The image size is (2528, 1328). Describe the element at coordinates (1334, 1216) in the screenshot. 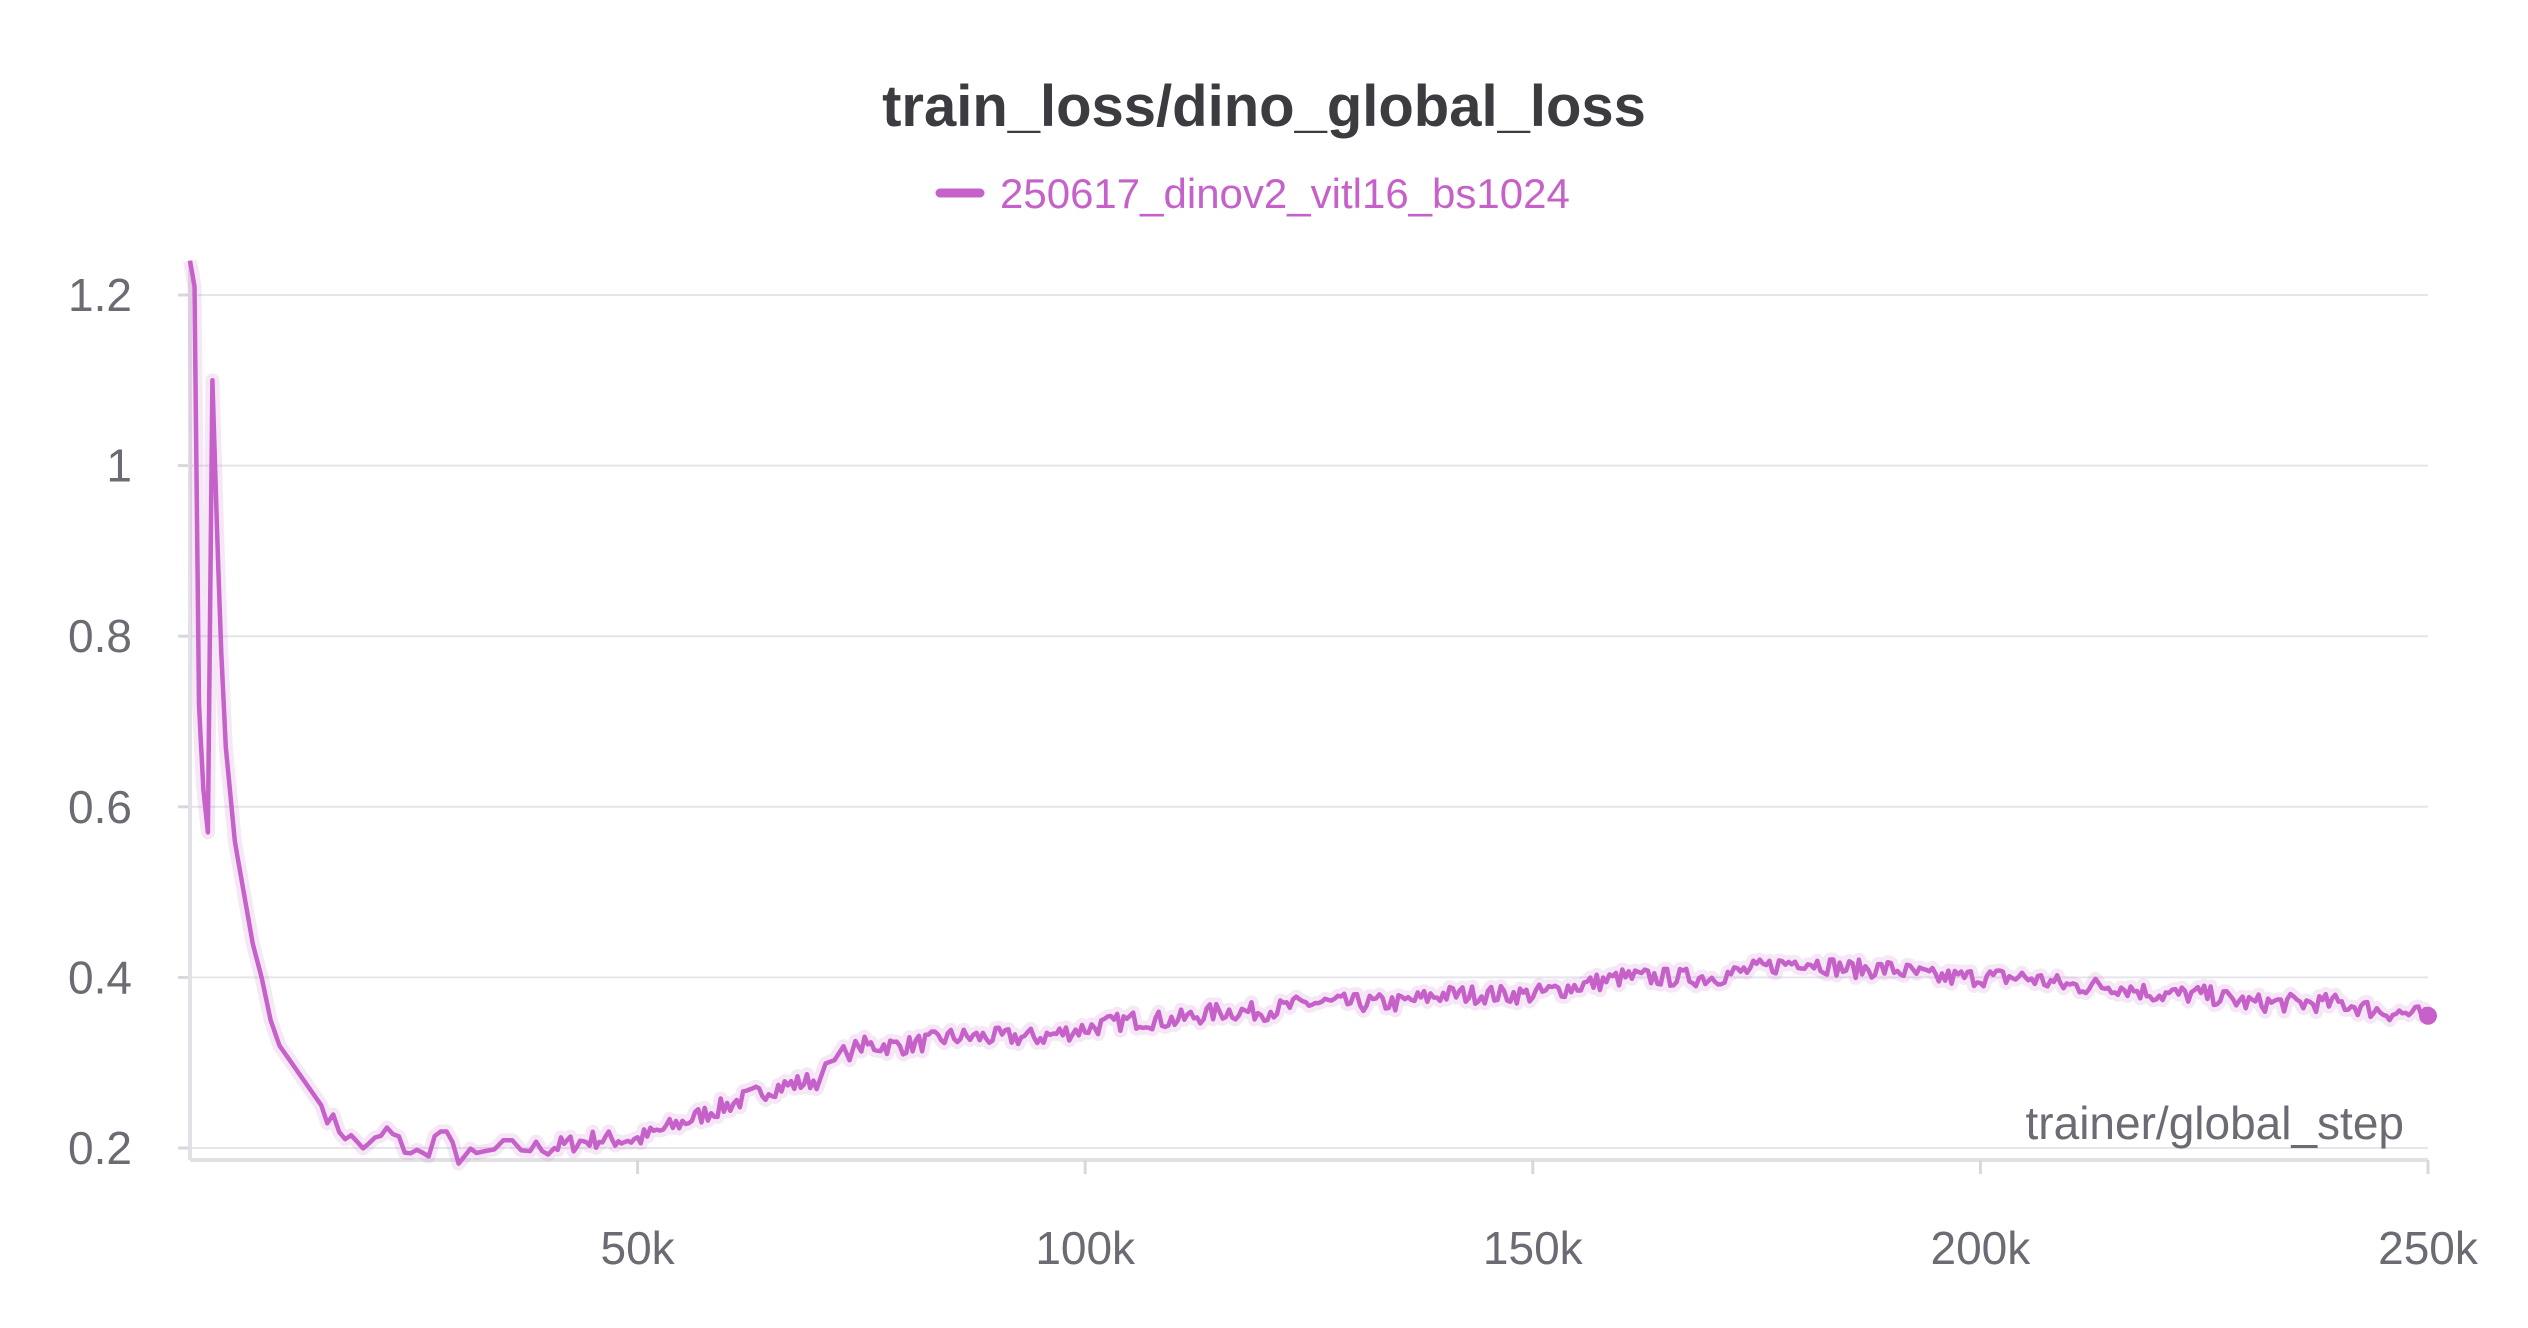

I see `x-axis: 50k 100k 150k 200k 250k` at that location.